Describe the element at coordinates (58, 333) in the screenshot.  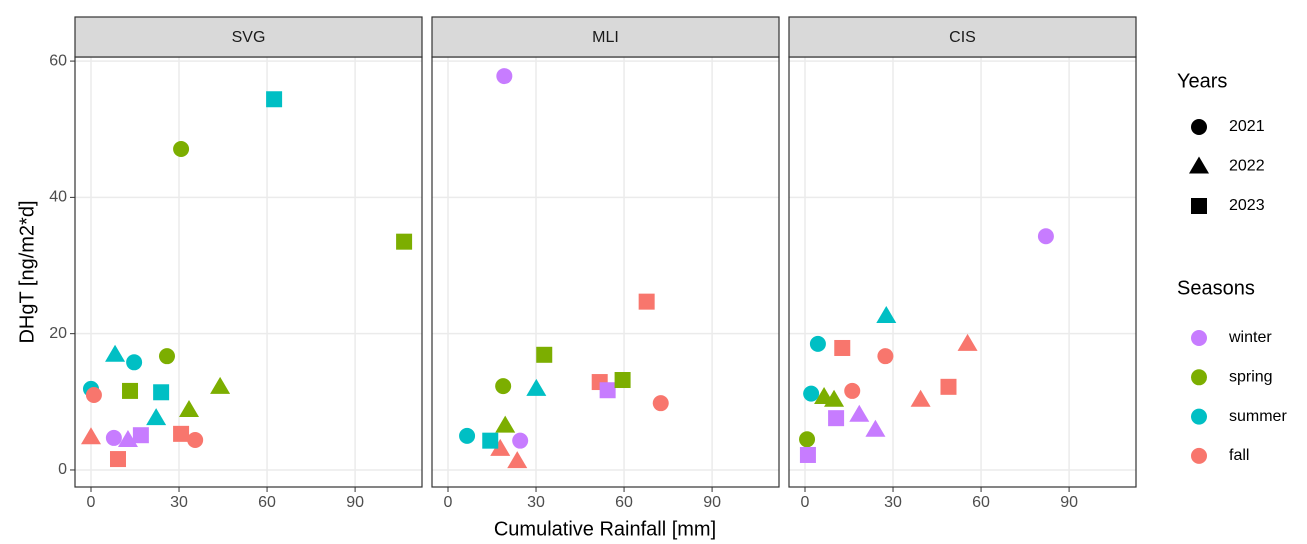
I see `y-tick-label: 20` at that location.